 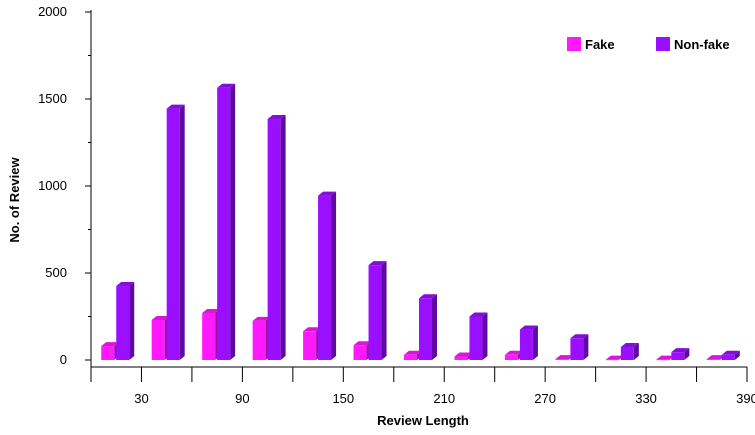 What do you see at coordinates (343, 398) in the screenshot?
I see `x-tick-label: 150` at bounding box center [343, 398].